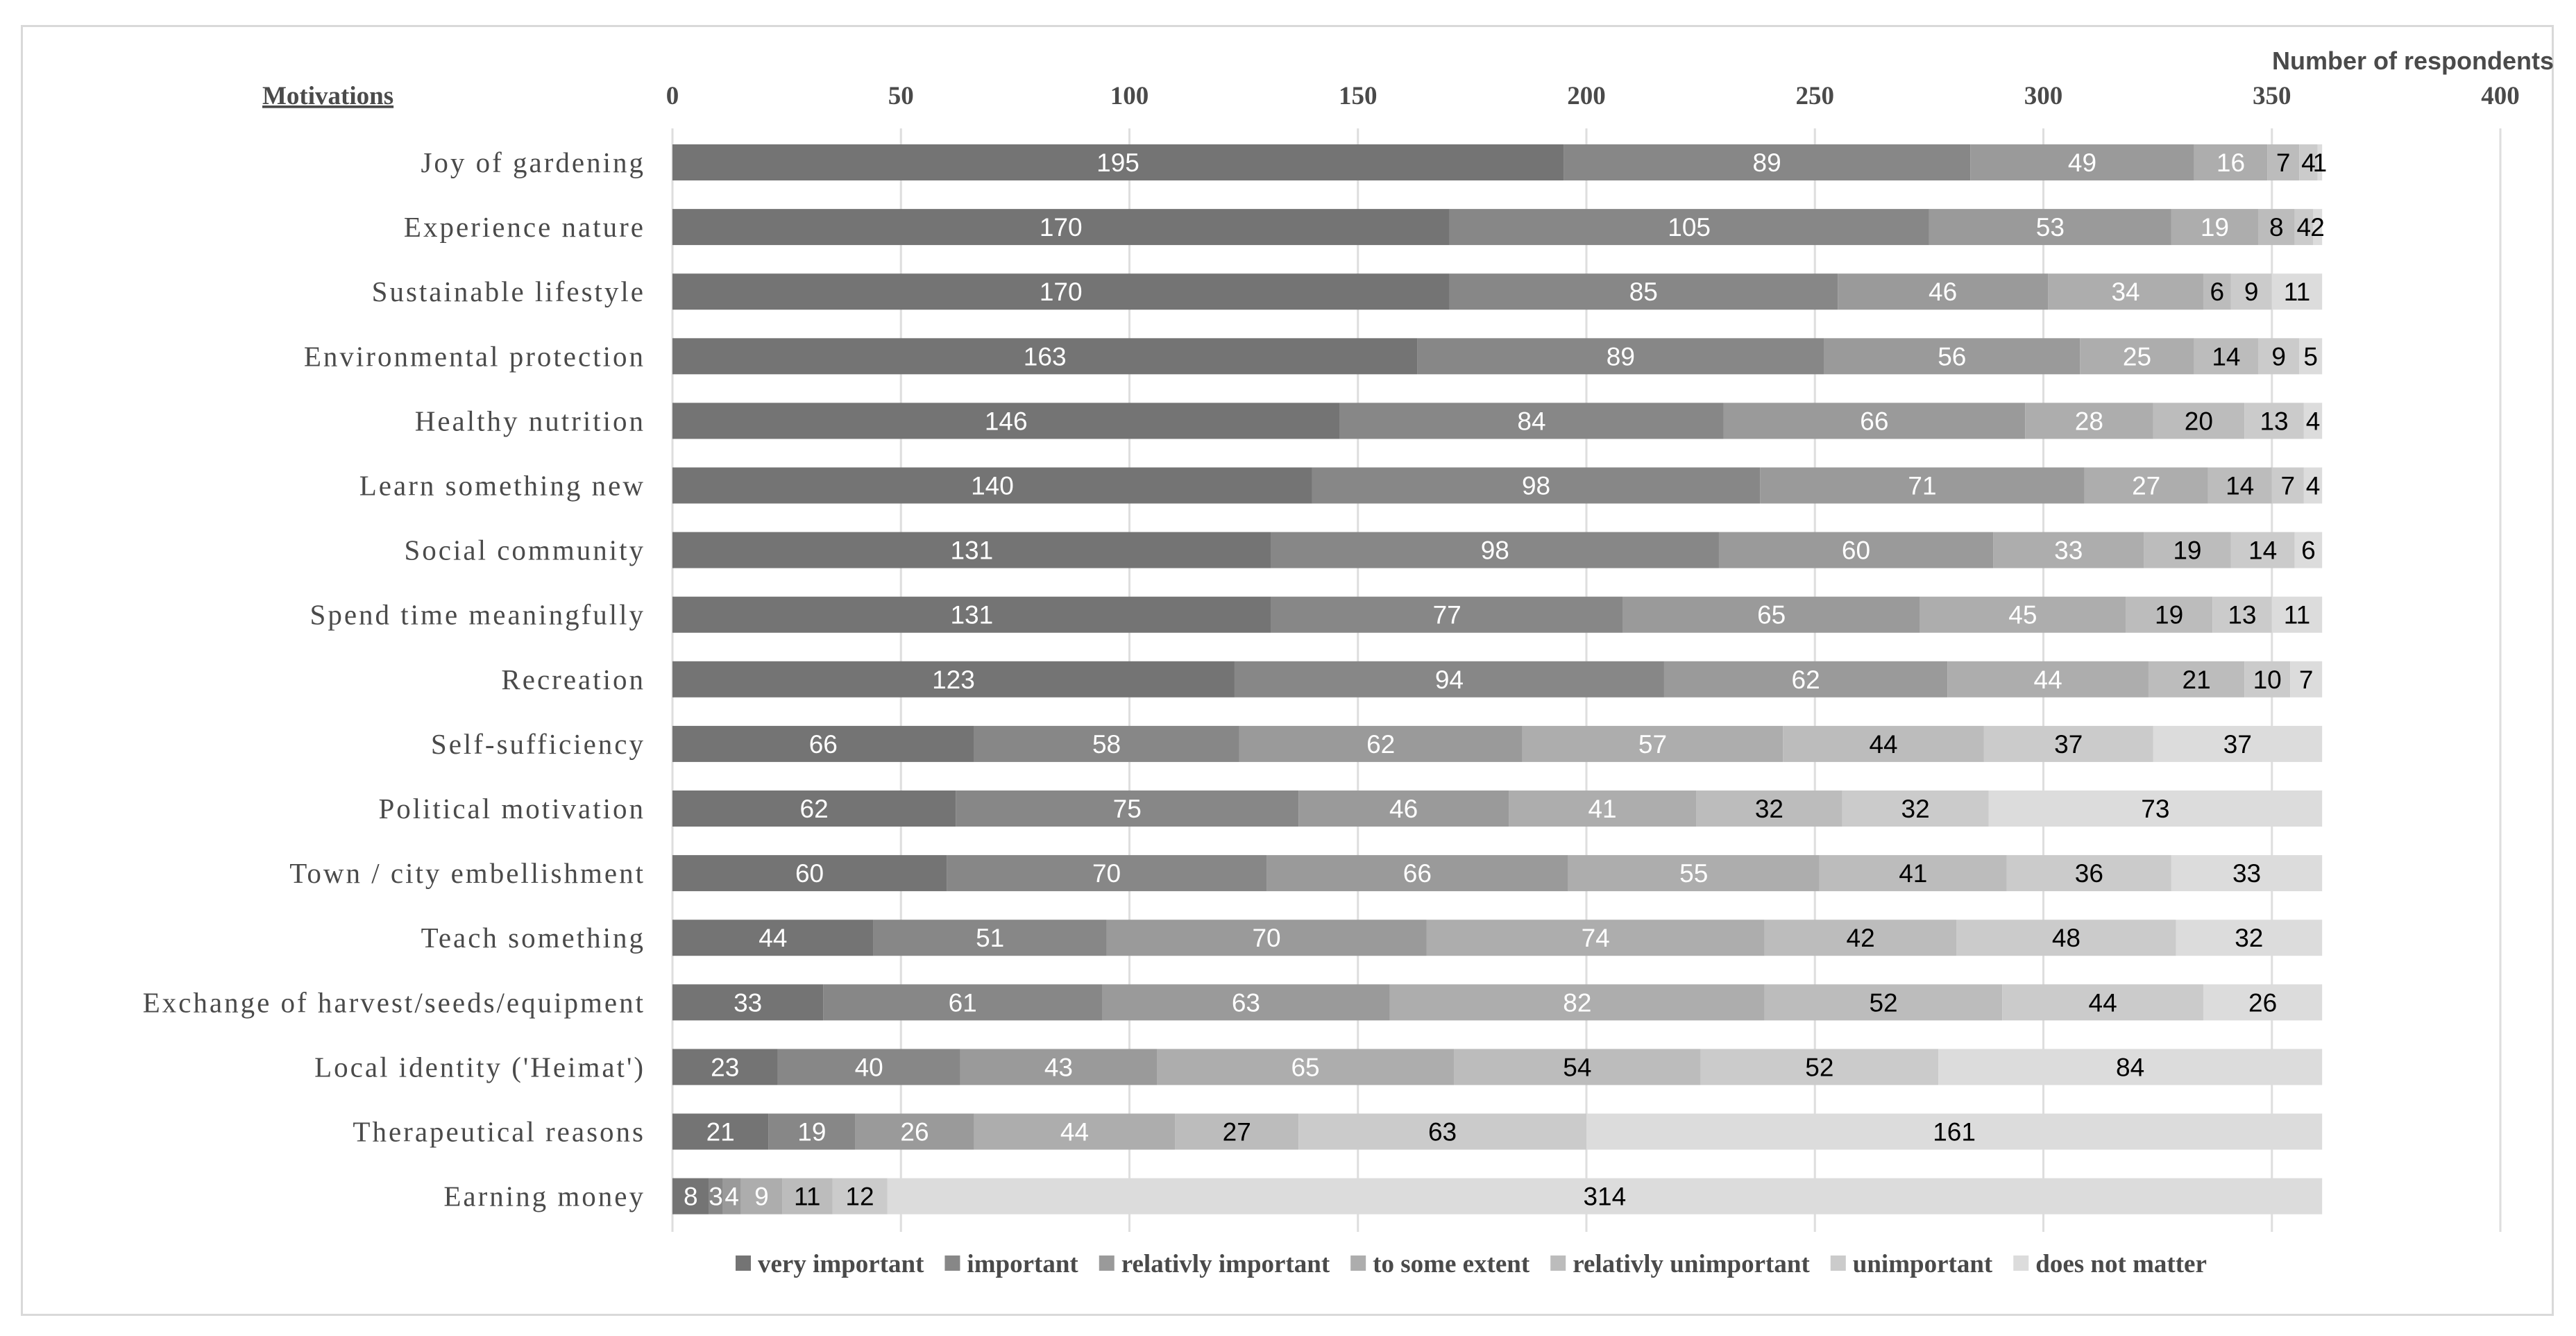 The height and width of the screenshot is (1336, 2576). I want to click on category-label: Spend time meaningfully, so click(478, 615).